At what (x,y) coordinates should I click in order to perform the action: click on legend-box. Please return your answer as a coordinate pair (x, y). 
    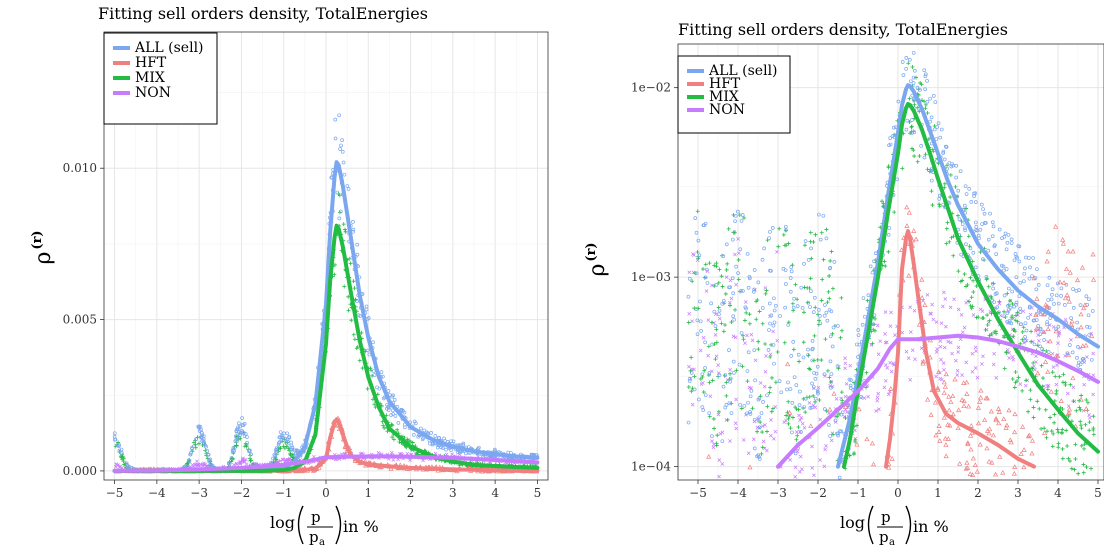
    Looking at the image, I should click on (734, 94).